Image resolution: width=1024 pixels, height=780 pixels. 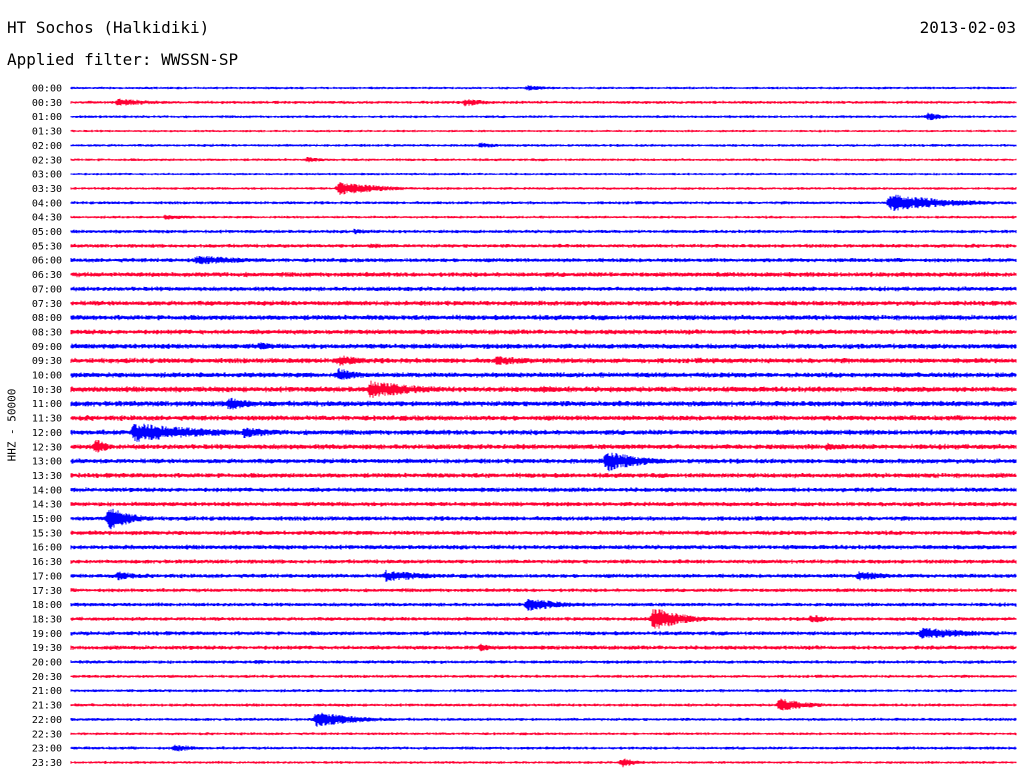 What do you see at coordinates (47, 203) in the screenshot?
I see `row-time-label: 04:00` at bounding box center [47, 203].